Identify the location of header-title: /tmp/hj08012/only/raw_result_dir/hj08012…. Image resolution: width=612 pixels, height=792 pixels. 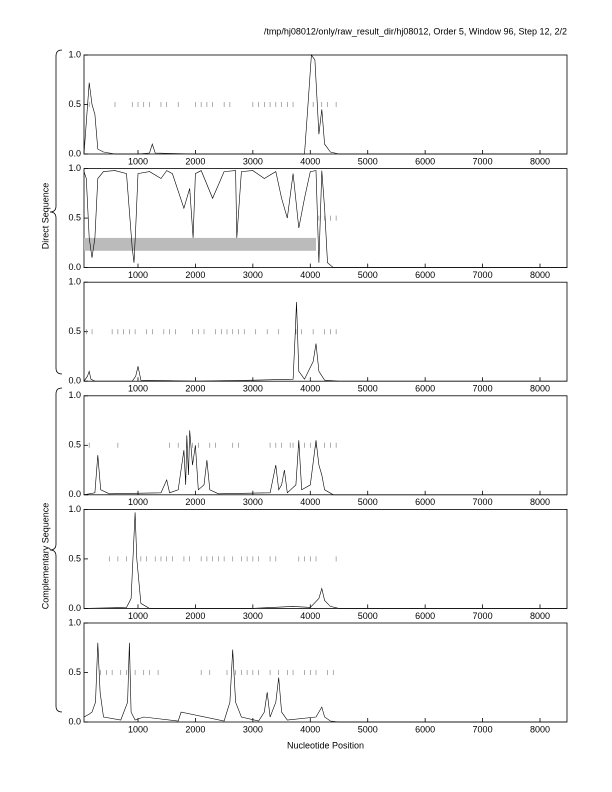
(415, 31).